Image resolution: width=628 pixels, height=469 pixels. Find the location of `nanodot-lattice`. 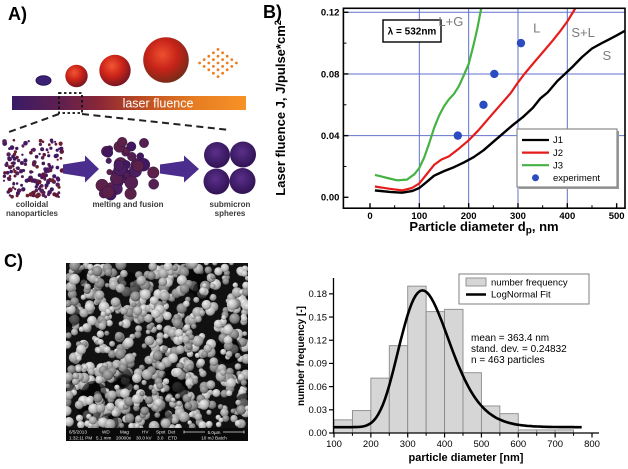

nanodot-lattice is located at coordinates (218, 63).